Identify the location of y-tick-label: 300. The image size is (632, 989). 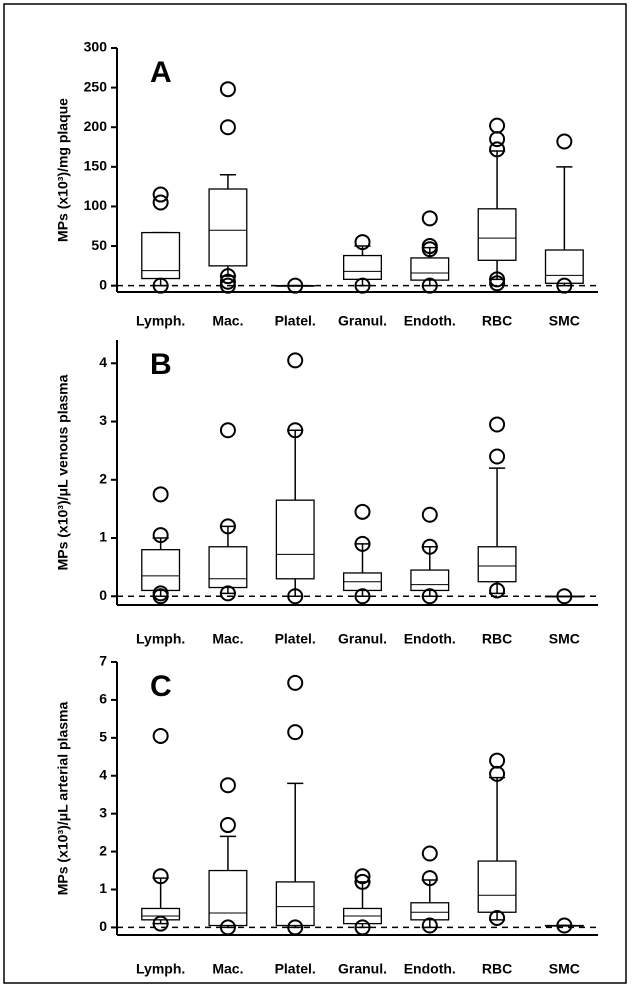
(96, 47).